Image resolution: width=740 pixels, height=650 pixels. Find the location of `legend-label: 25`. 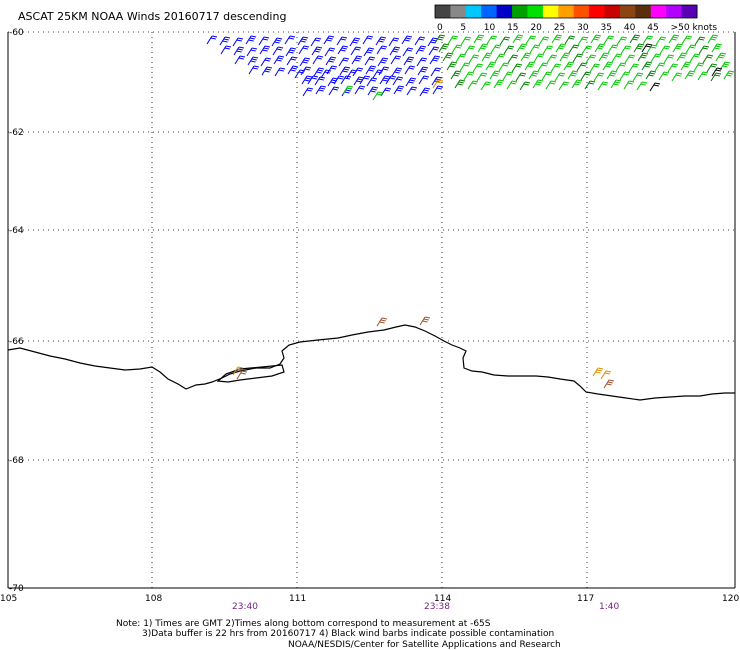

legend-label: 25 is located at coordinates (559, 28).